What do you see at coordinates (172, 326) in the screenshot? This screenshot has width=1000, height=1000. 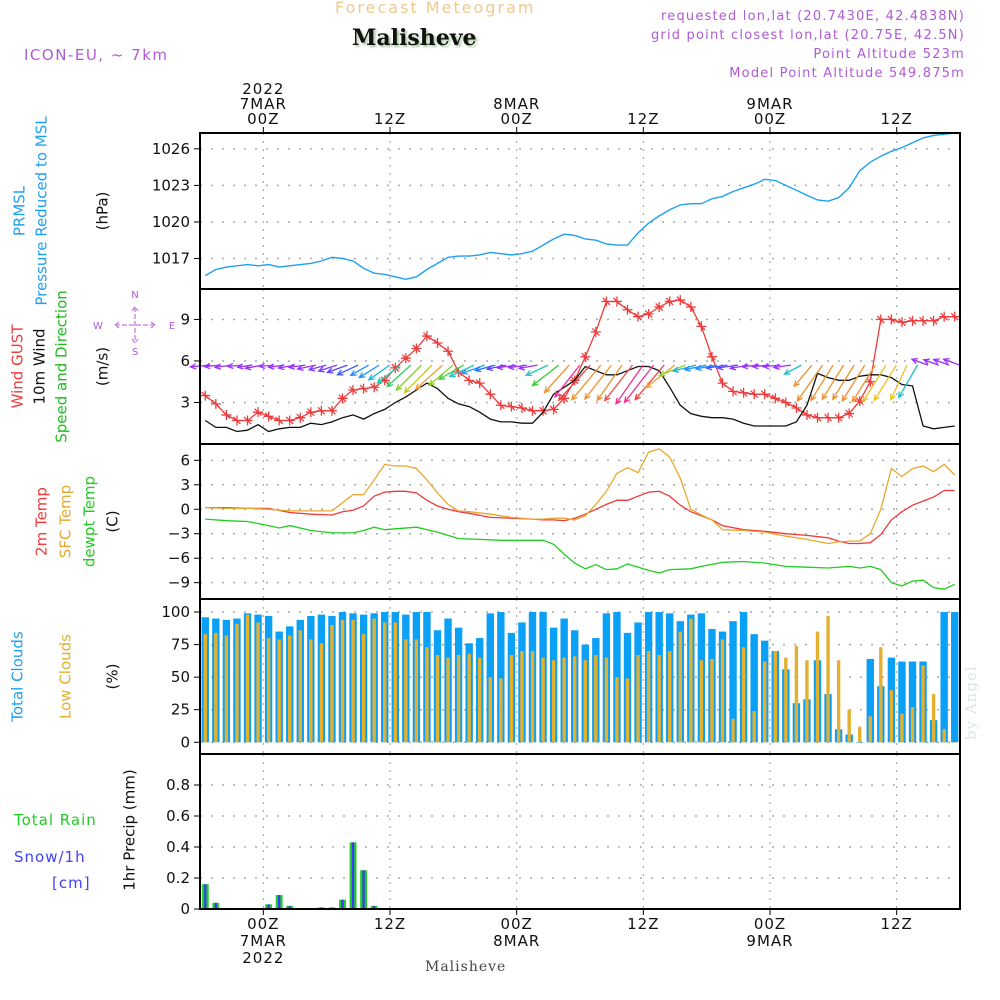 I see `compass-e: E` at bounding box center [172, 326].